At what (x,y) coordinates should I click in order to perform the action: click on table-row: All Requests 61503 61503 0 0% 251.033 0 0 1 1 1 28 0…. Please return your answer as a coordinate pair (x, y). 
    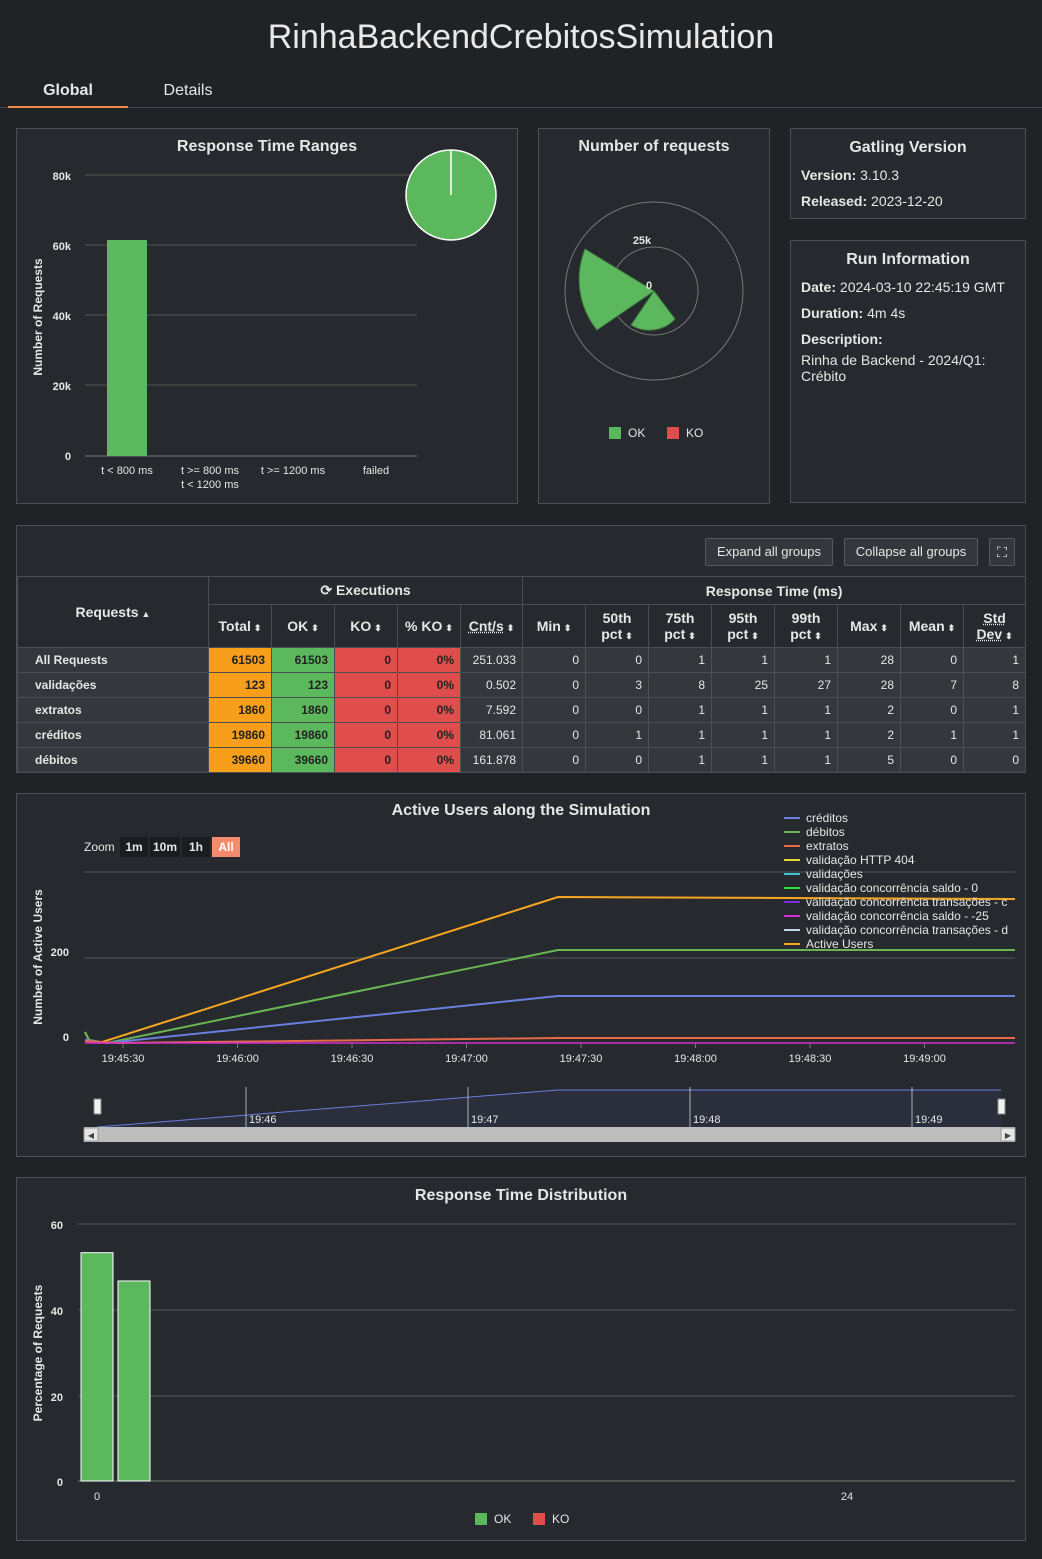
    Looking at the image, I should click on (522, 660).